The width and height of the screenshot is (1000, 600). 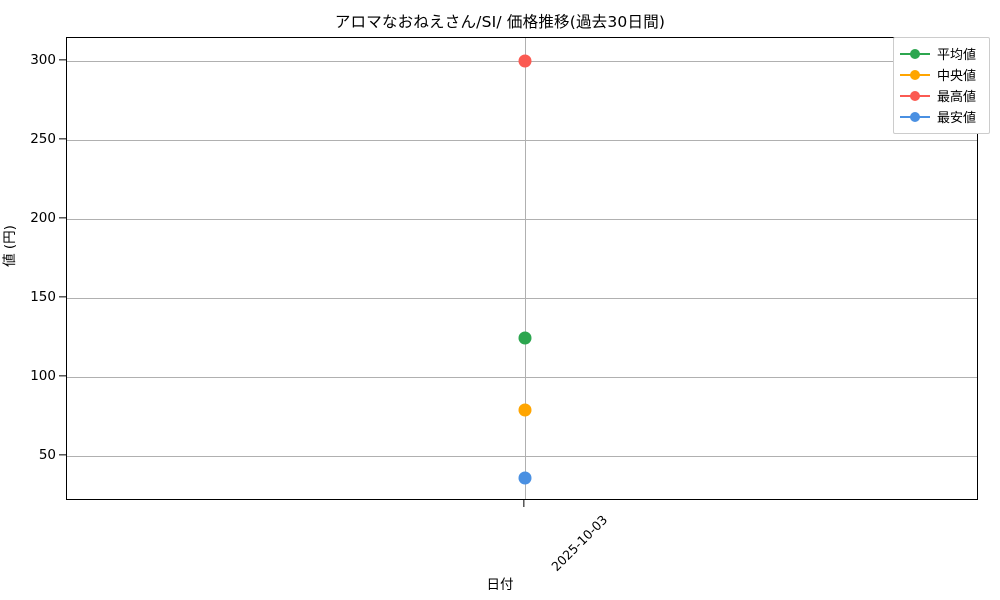 I want to click on chart-legend: 平均値 中央値 最高値 最安値, so click(x=941, y=85).